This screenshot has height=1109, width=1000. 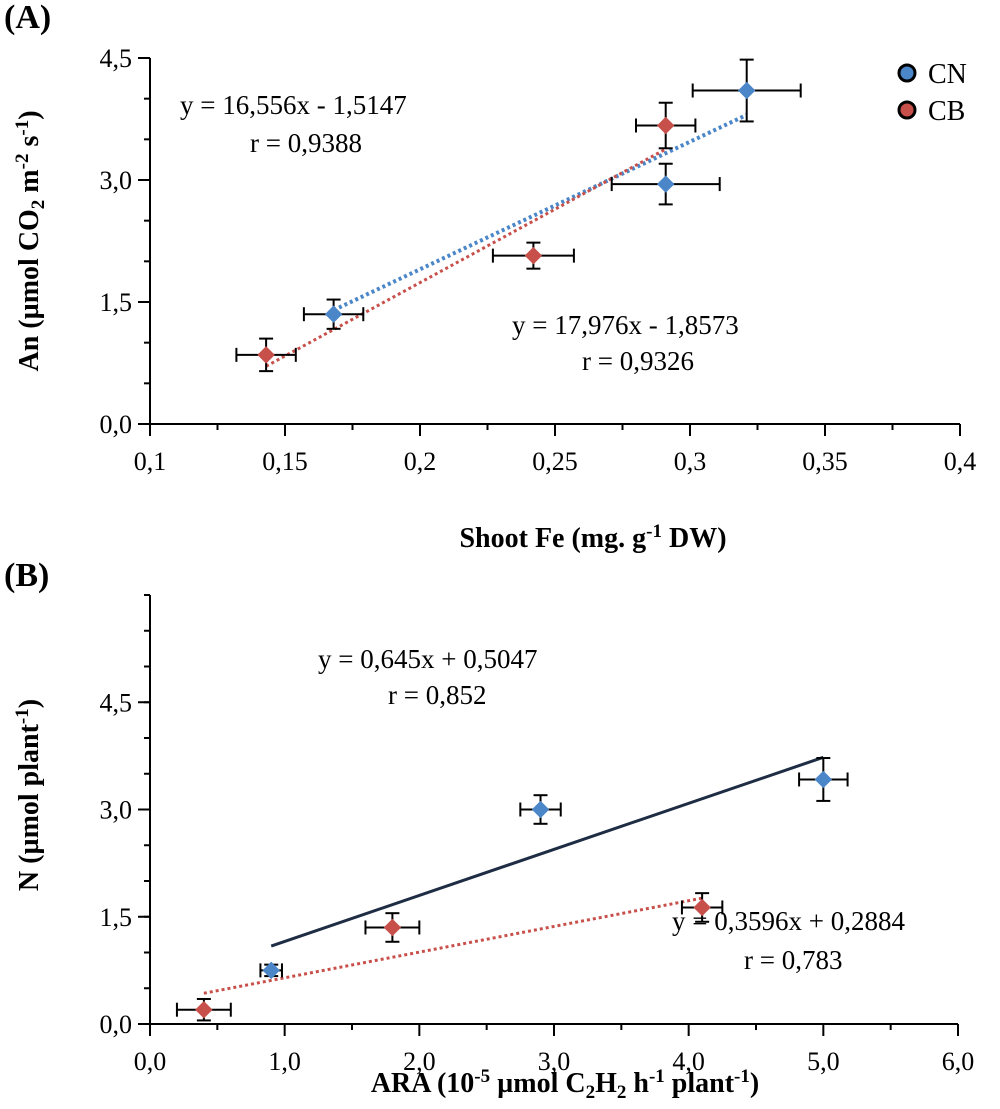 I want to click on x-tick-label-a: 0,25, so click(x=555, y=461).